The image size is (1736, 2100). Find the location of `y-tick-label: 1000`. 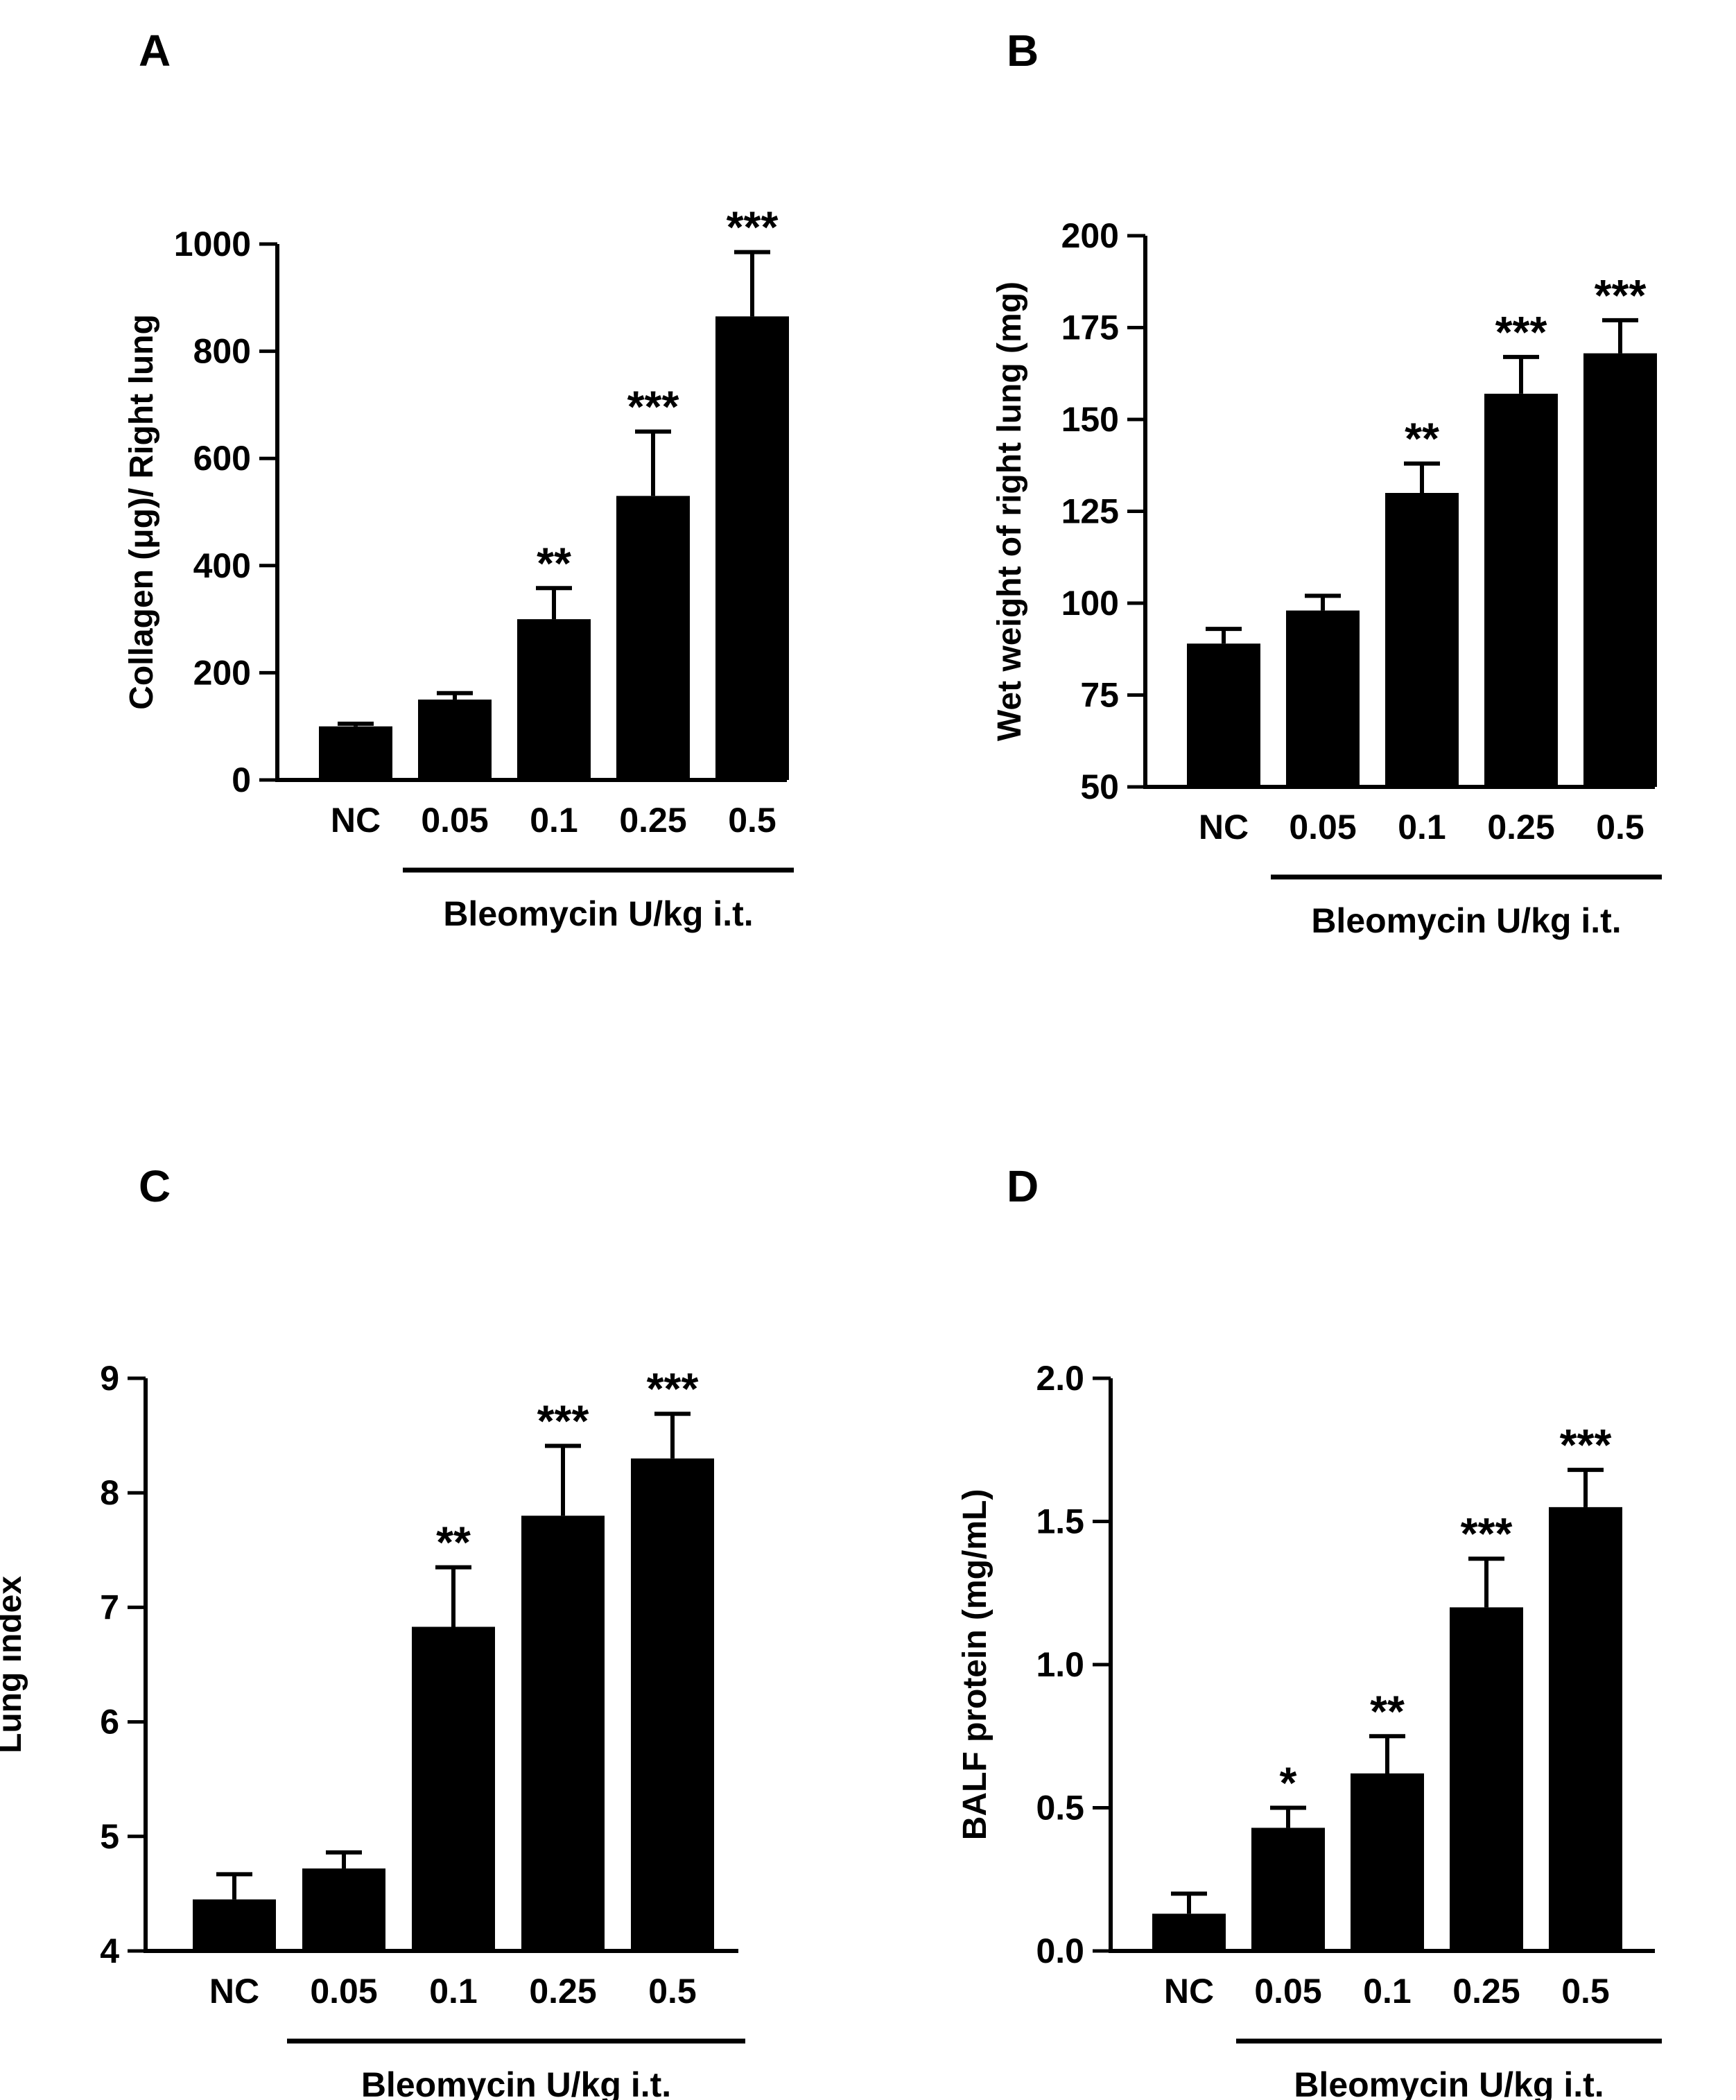

y-tick-label: 1000 is located at coordinates (212, 244).